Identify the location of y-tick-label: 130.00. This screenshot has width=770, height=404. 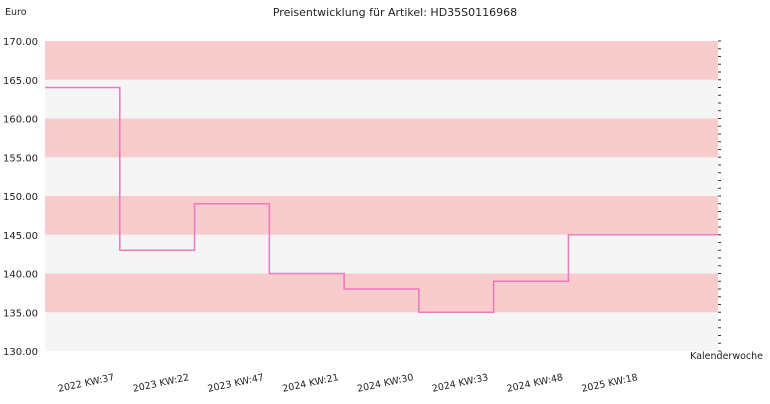
(20, 352).